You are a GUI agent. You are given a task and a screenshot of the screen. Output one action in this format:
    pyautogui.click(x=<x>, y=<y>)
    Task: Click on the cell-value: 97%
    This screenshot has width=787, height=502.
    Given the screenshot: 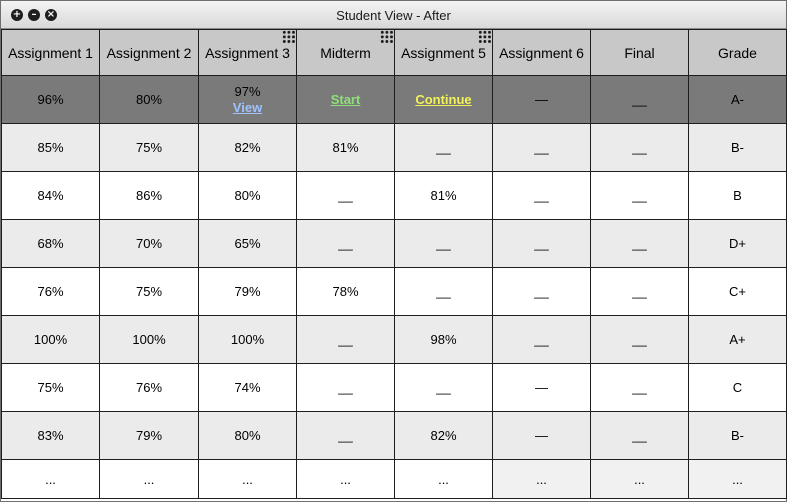 What is the action you would take?
    pyautogui.click(x=247, y=91)
    